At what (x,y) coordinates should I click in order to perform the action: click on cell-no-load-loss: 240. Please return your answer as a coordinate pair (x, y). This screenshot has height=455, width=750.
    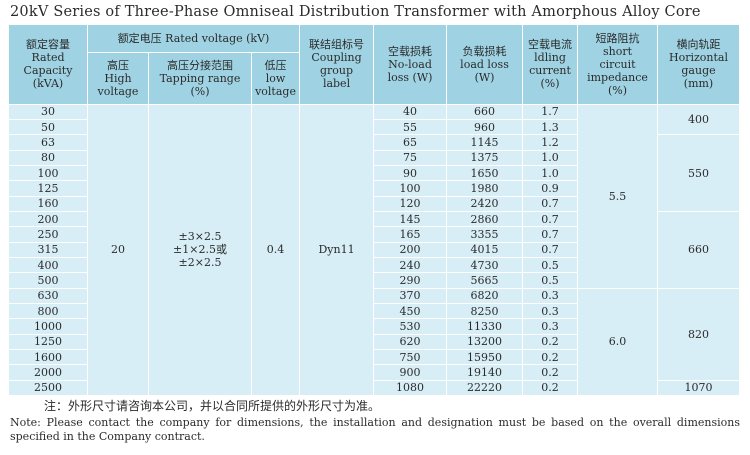
    Looking at the image, I should click on (410, 265).